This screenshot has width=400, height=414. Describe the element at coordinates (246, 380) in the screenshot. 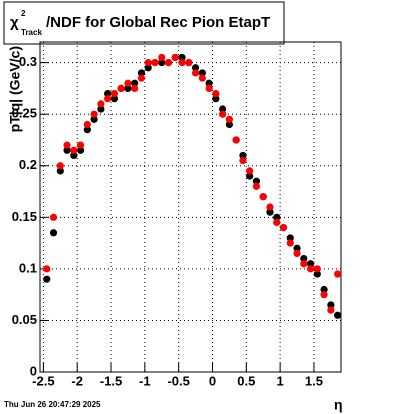

I see `x-tick-label: 0.5` at that location.